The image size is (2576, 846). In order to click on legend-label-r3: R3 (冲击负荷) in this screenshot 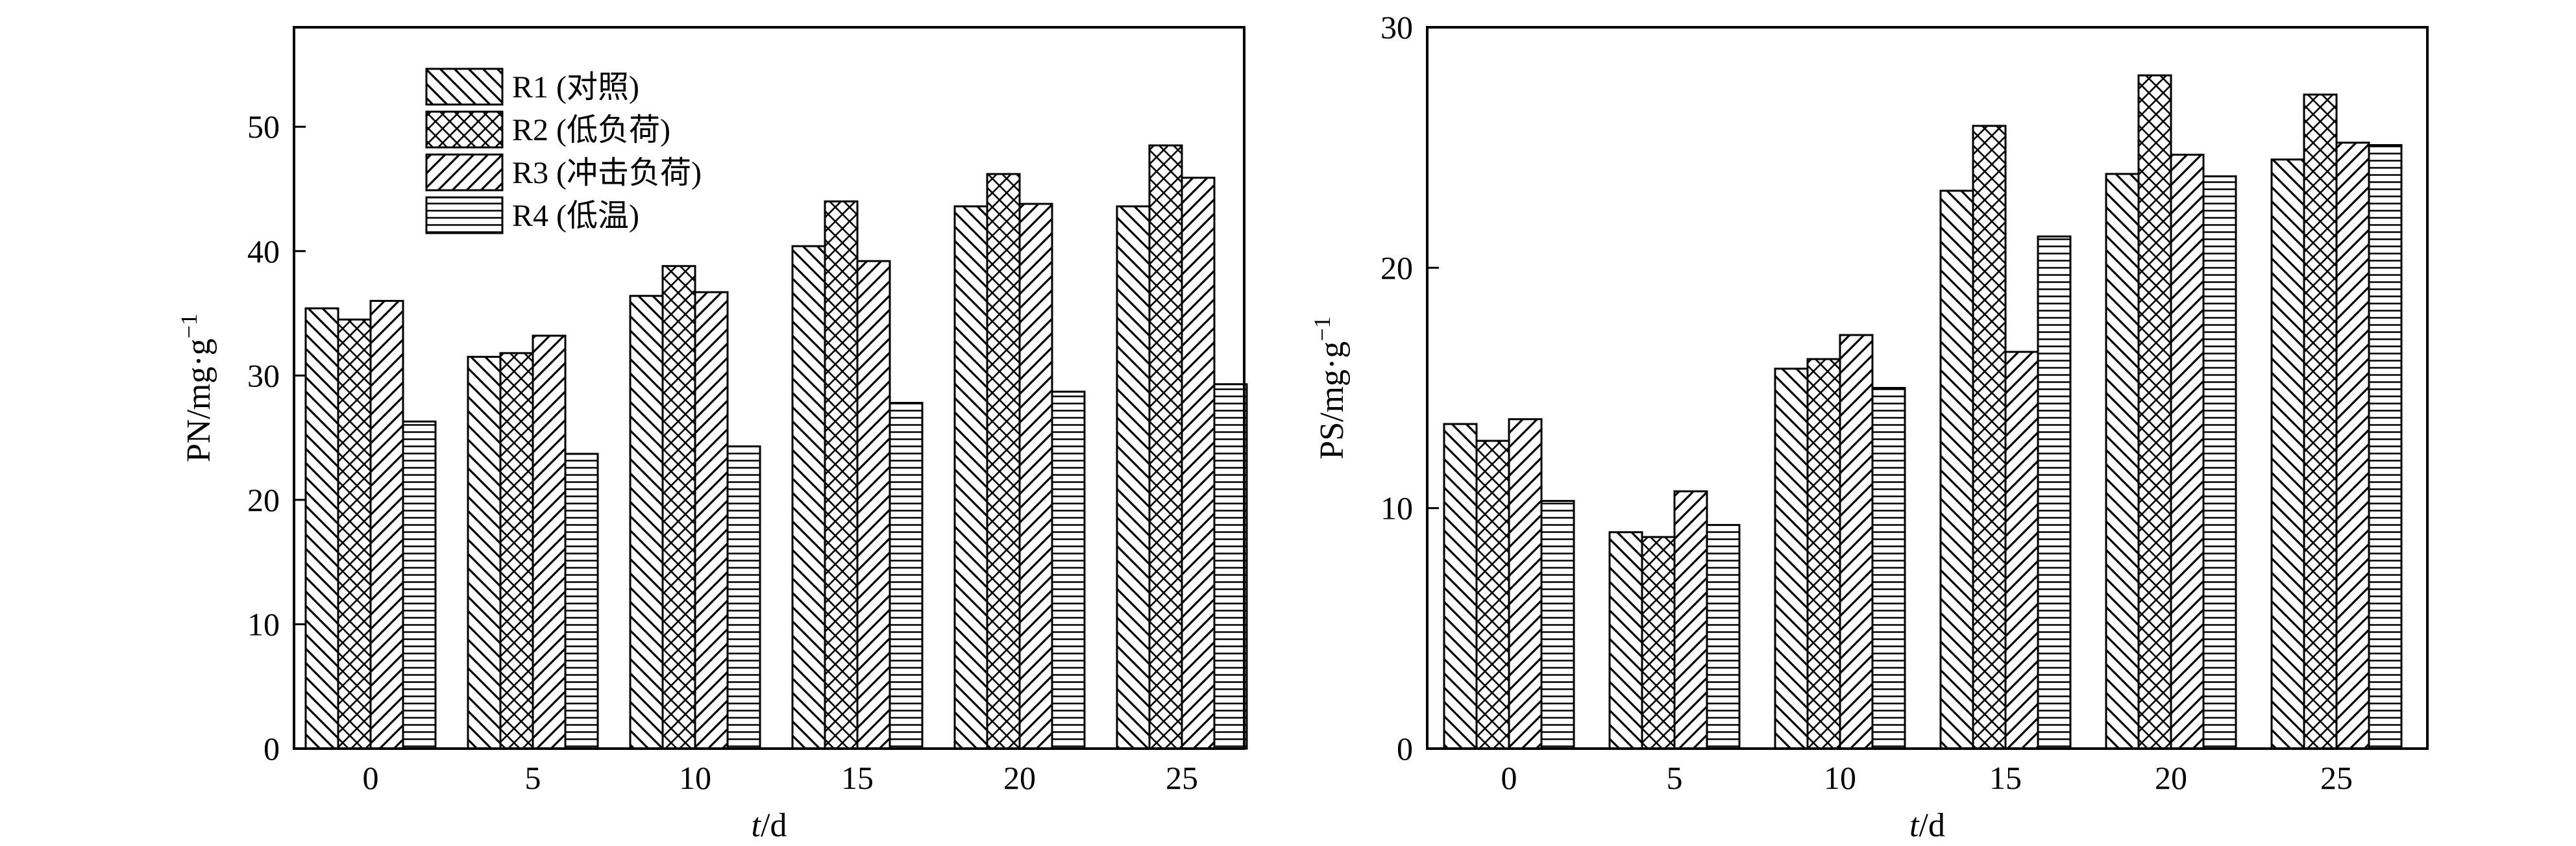, I will do `click(607, 173)`.